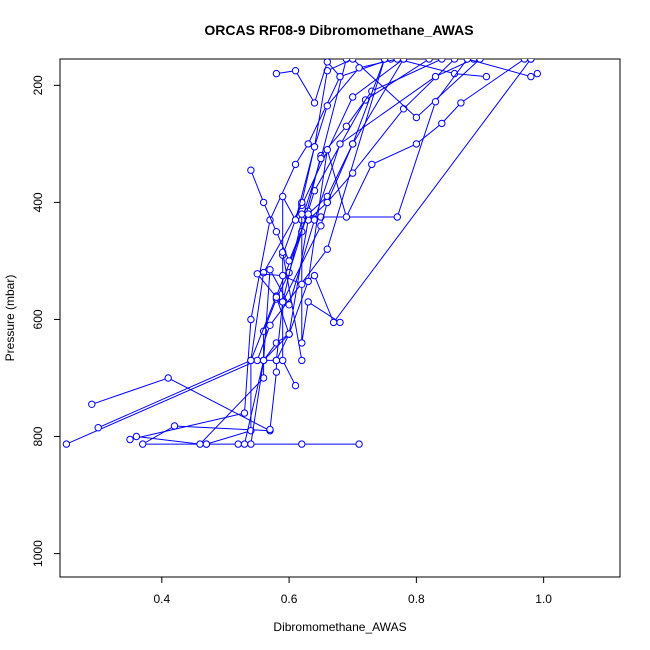 The width and height of the screenshot is (650, 650). Describe the element at coordinates (339, 627) in the screenshot. I see `x-axis-label: Dibromomethane_AWAS` at that location.